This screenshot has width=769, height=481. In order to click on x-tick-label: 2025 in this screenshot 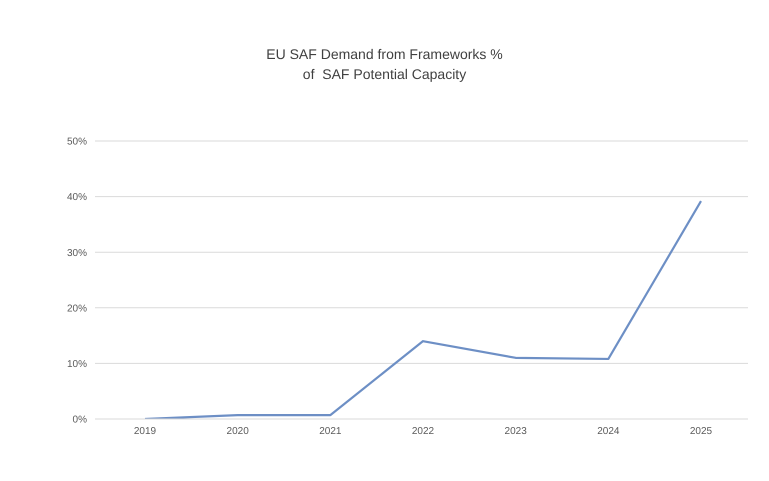, I will do `click(701, 432)`.